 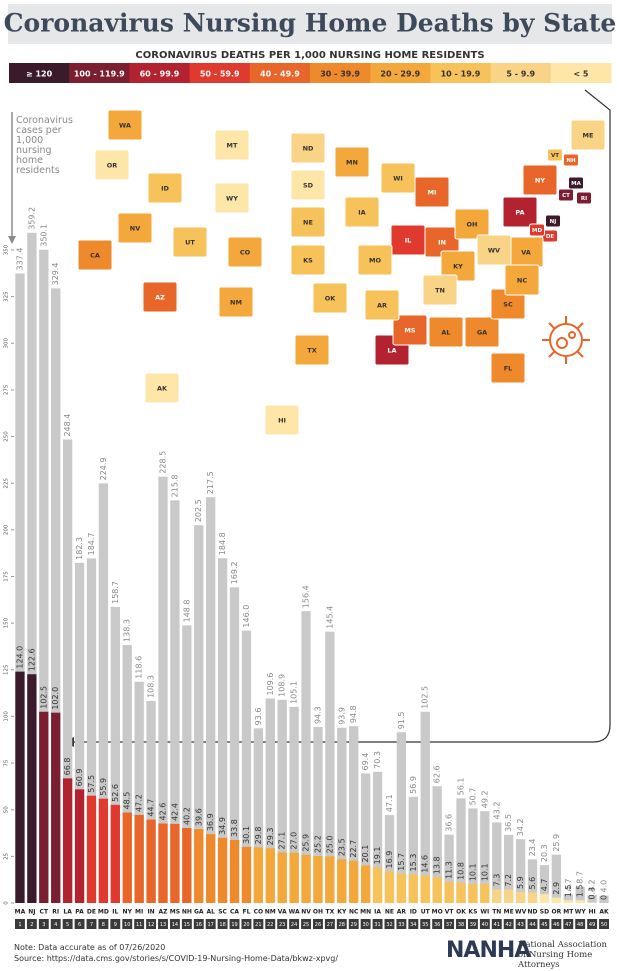 What do you see at coordinates (508, 880) in the screenshot?
I see `deaths-value-label: 7.2` at bounding box center [508, 880].